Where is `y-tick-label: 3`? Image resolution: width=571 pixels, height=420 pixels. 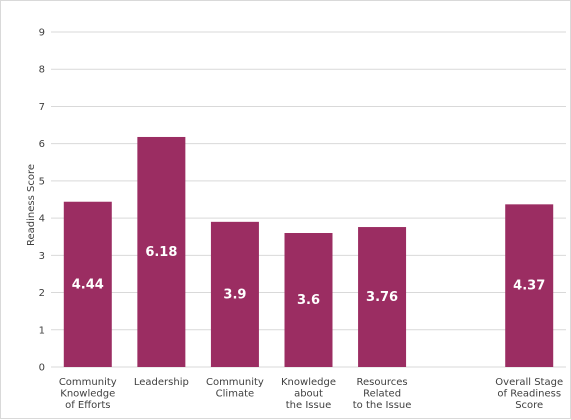 y-tick-label: 3 is located at coordinates (42, 256).